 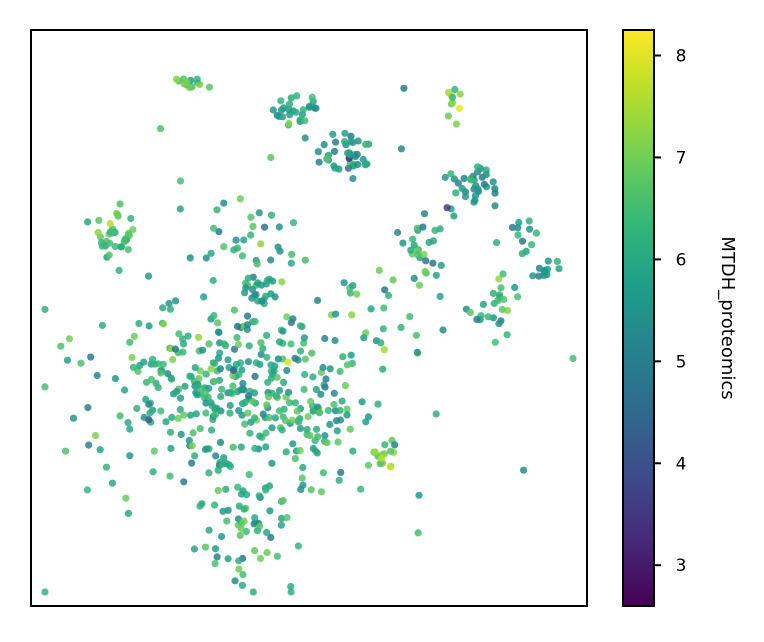 What do you see at coordinates (670, 311) in the screenshot?
I see `colorbar-ticks: 3 4 5 6 7 8` at bounding box center [670, 311].